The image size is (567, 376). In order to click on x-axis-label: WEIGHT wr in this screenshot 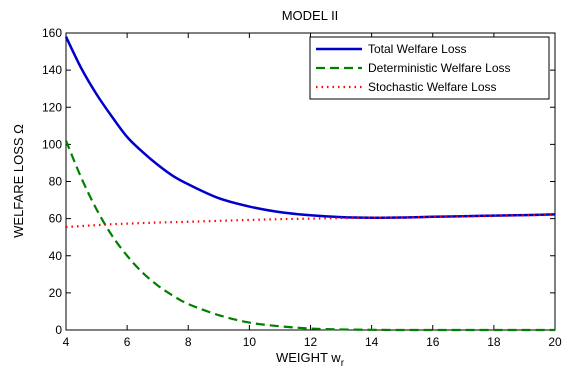, I will do `click(310, 359)`.